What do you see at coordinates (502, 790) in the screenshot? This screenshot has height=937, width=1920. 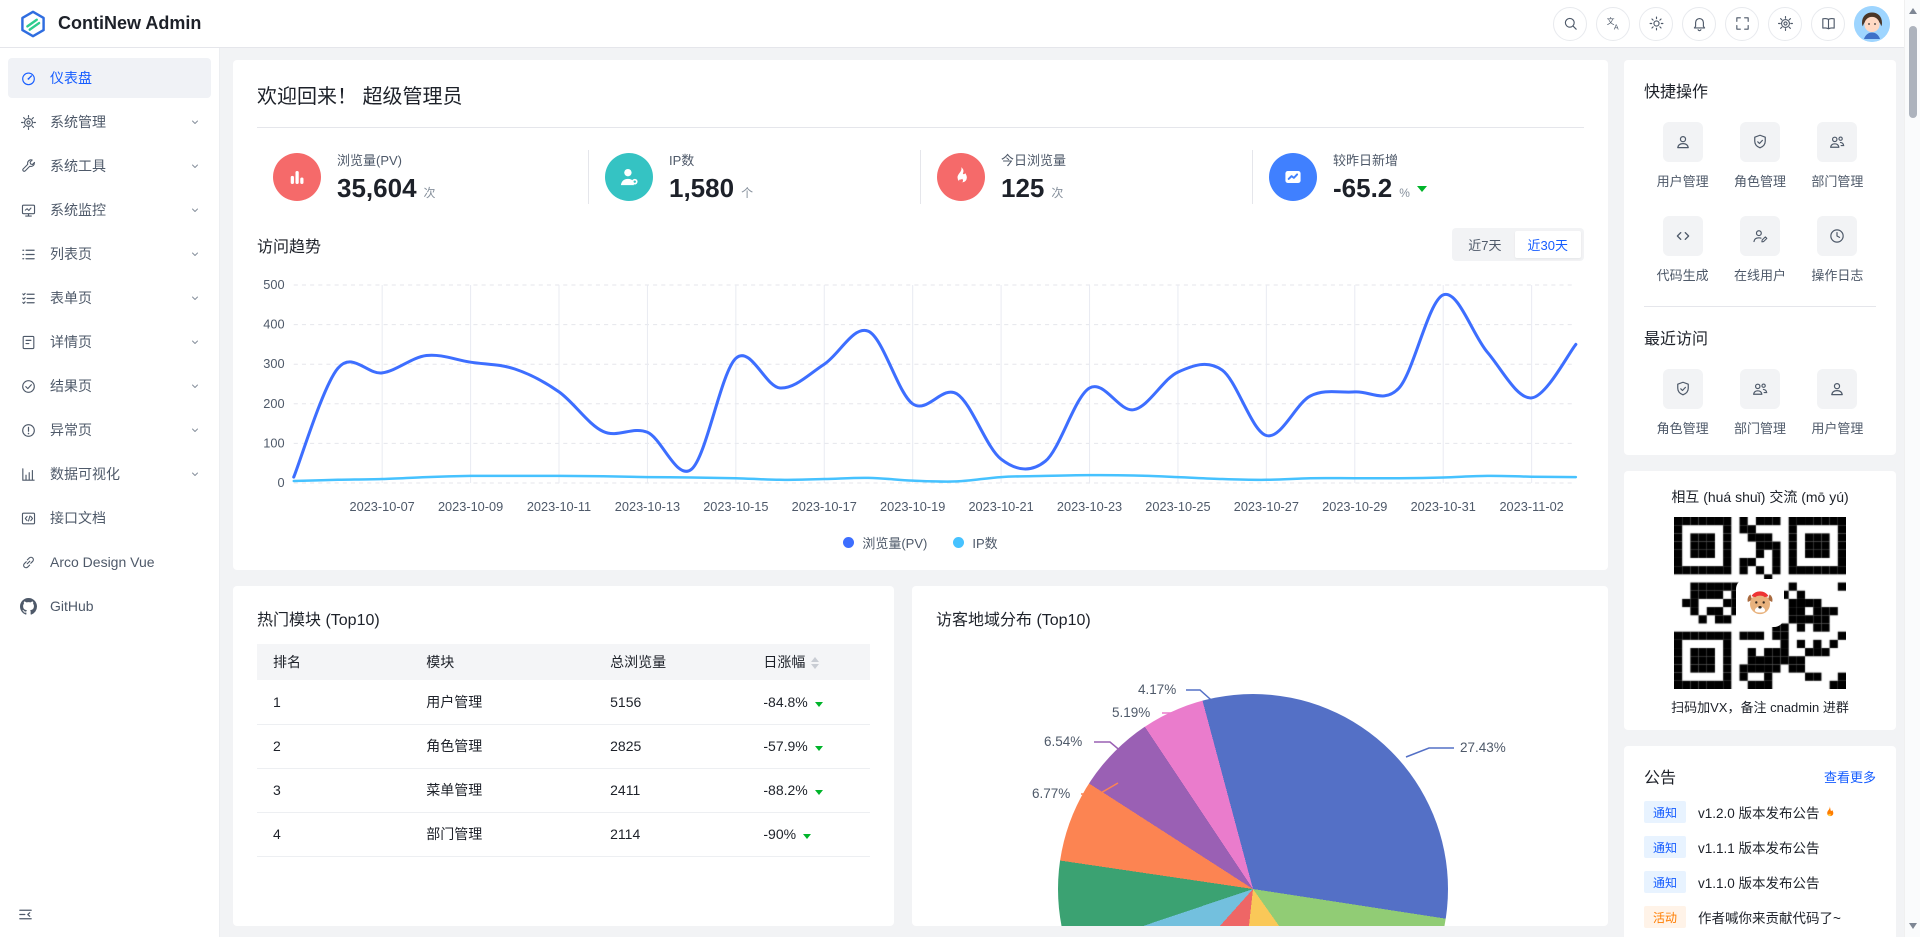 I see `cell-module: 菜单管理` at bounding box center [502, 790].